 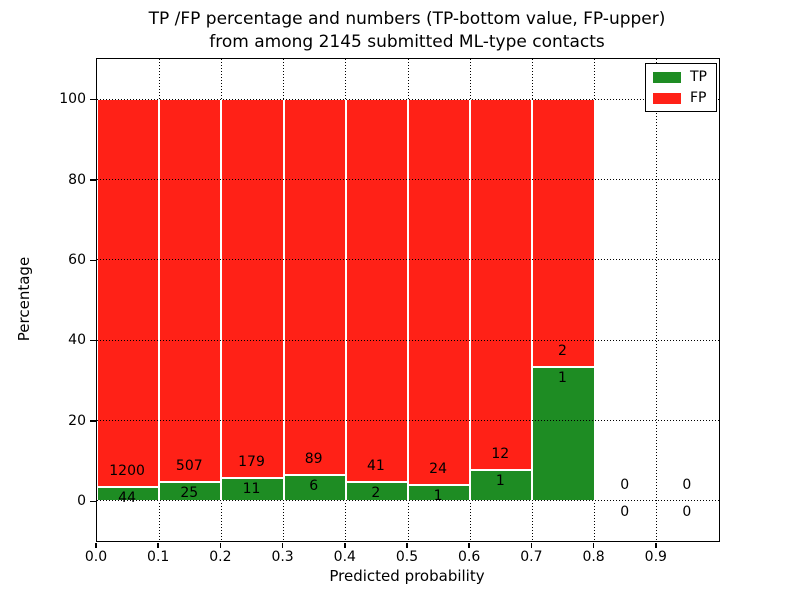 What do you see at coordinates (158, 557) in the screenshot?
I see `x-tick-label: 0.1` at bounding box center [158, 557].